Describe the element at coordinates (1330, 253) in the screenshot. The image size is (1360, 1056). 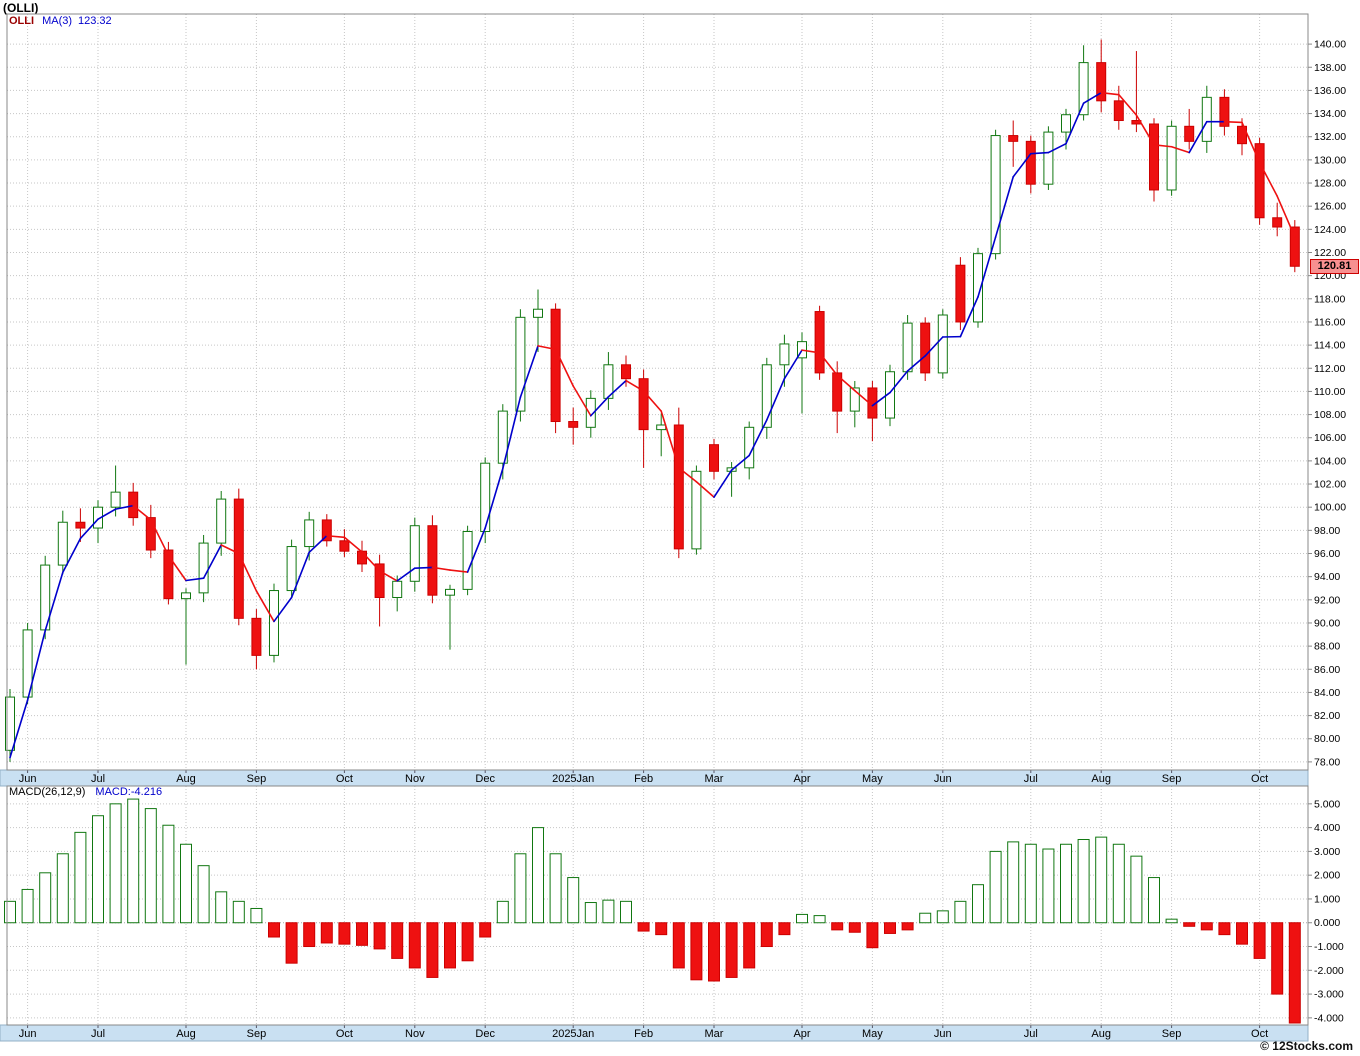
I see `price-axis-label: 122.00` at that location.